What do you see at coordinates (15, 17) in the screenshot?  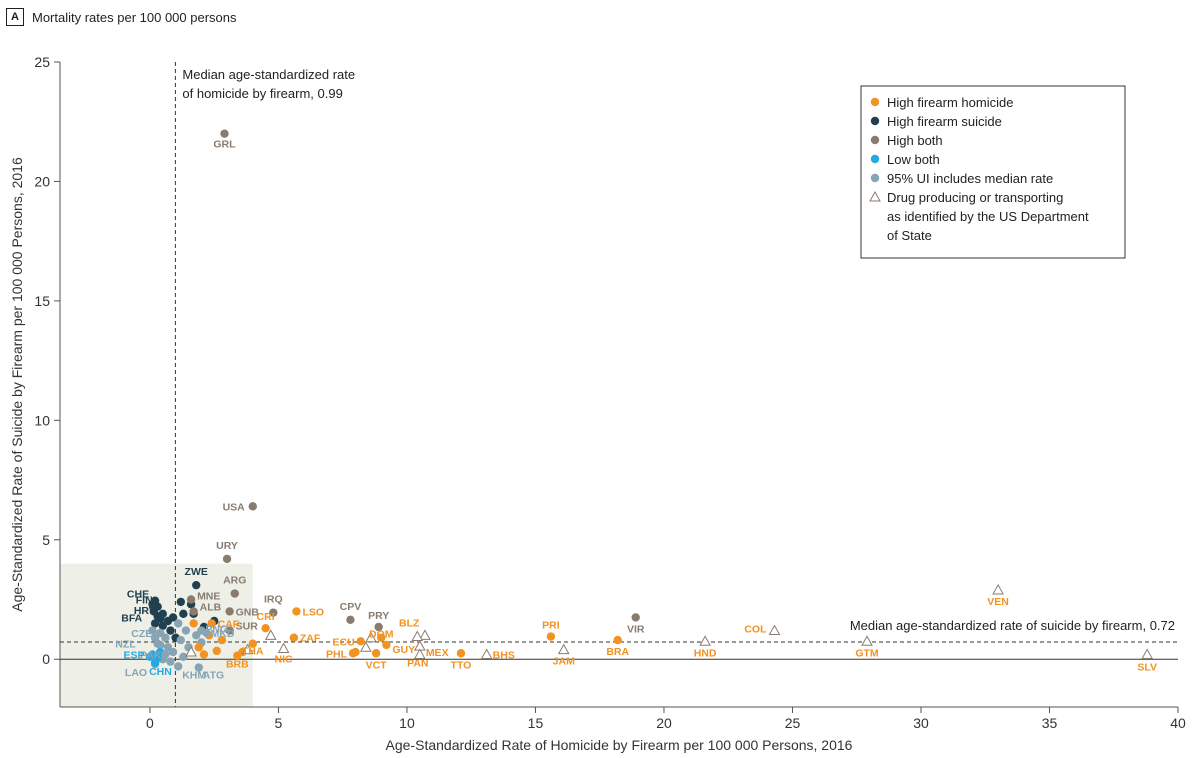 I see `panel-letter: A` at bounding box center [15, 17].